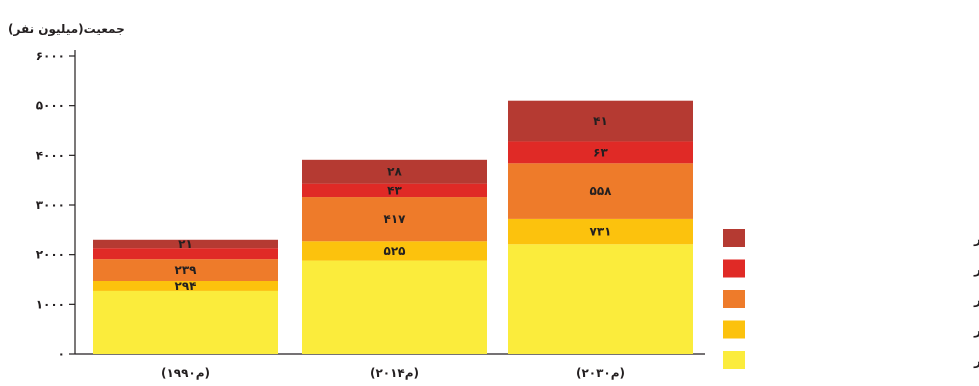 This screenshot has width=979, height=386. Describe the element at coordinates (50, 205) in the screenshot. I see `y-tick-label: ۳۰۰۰` at that location.